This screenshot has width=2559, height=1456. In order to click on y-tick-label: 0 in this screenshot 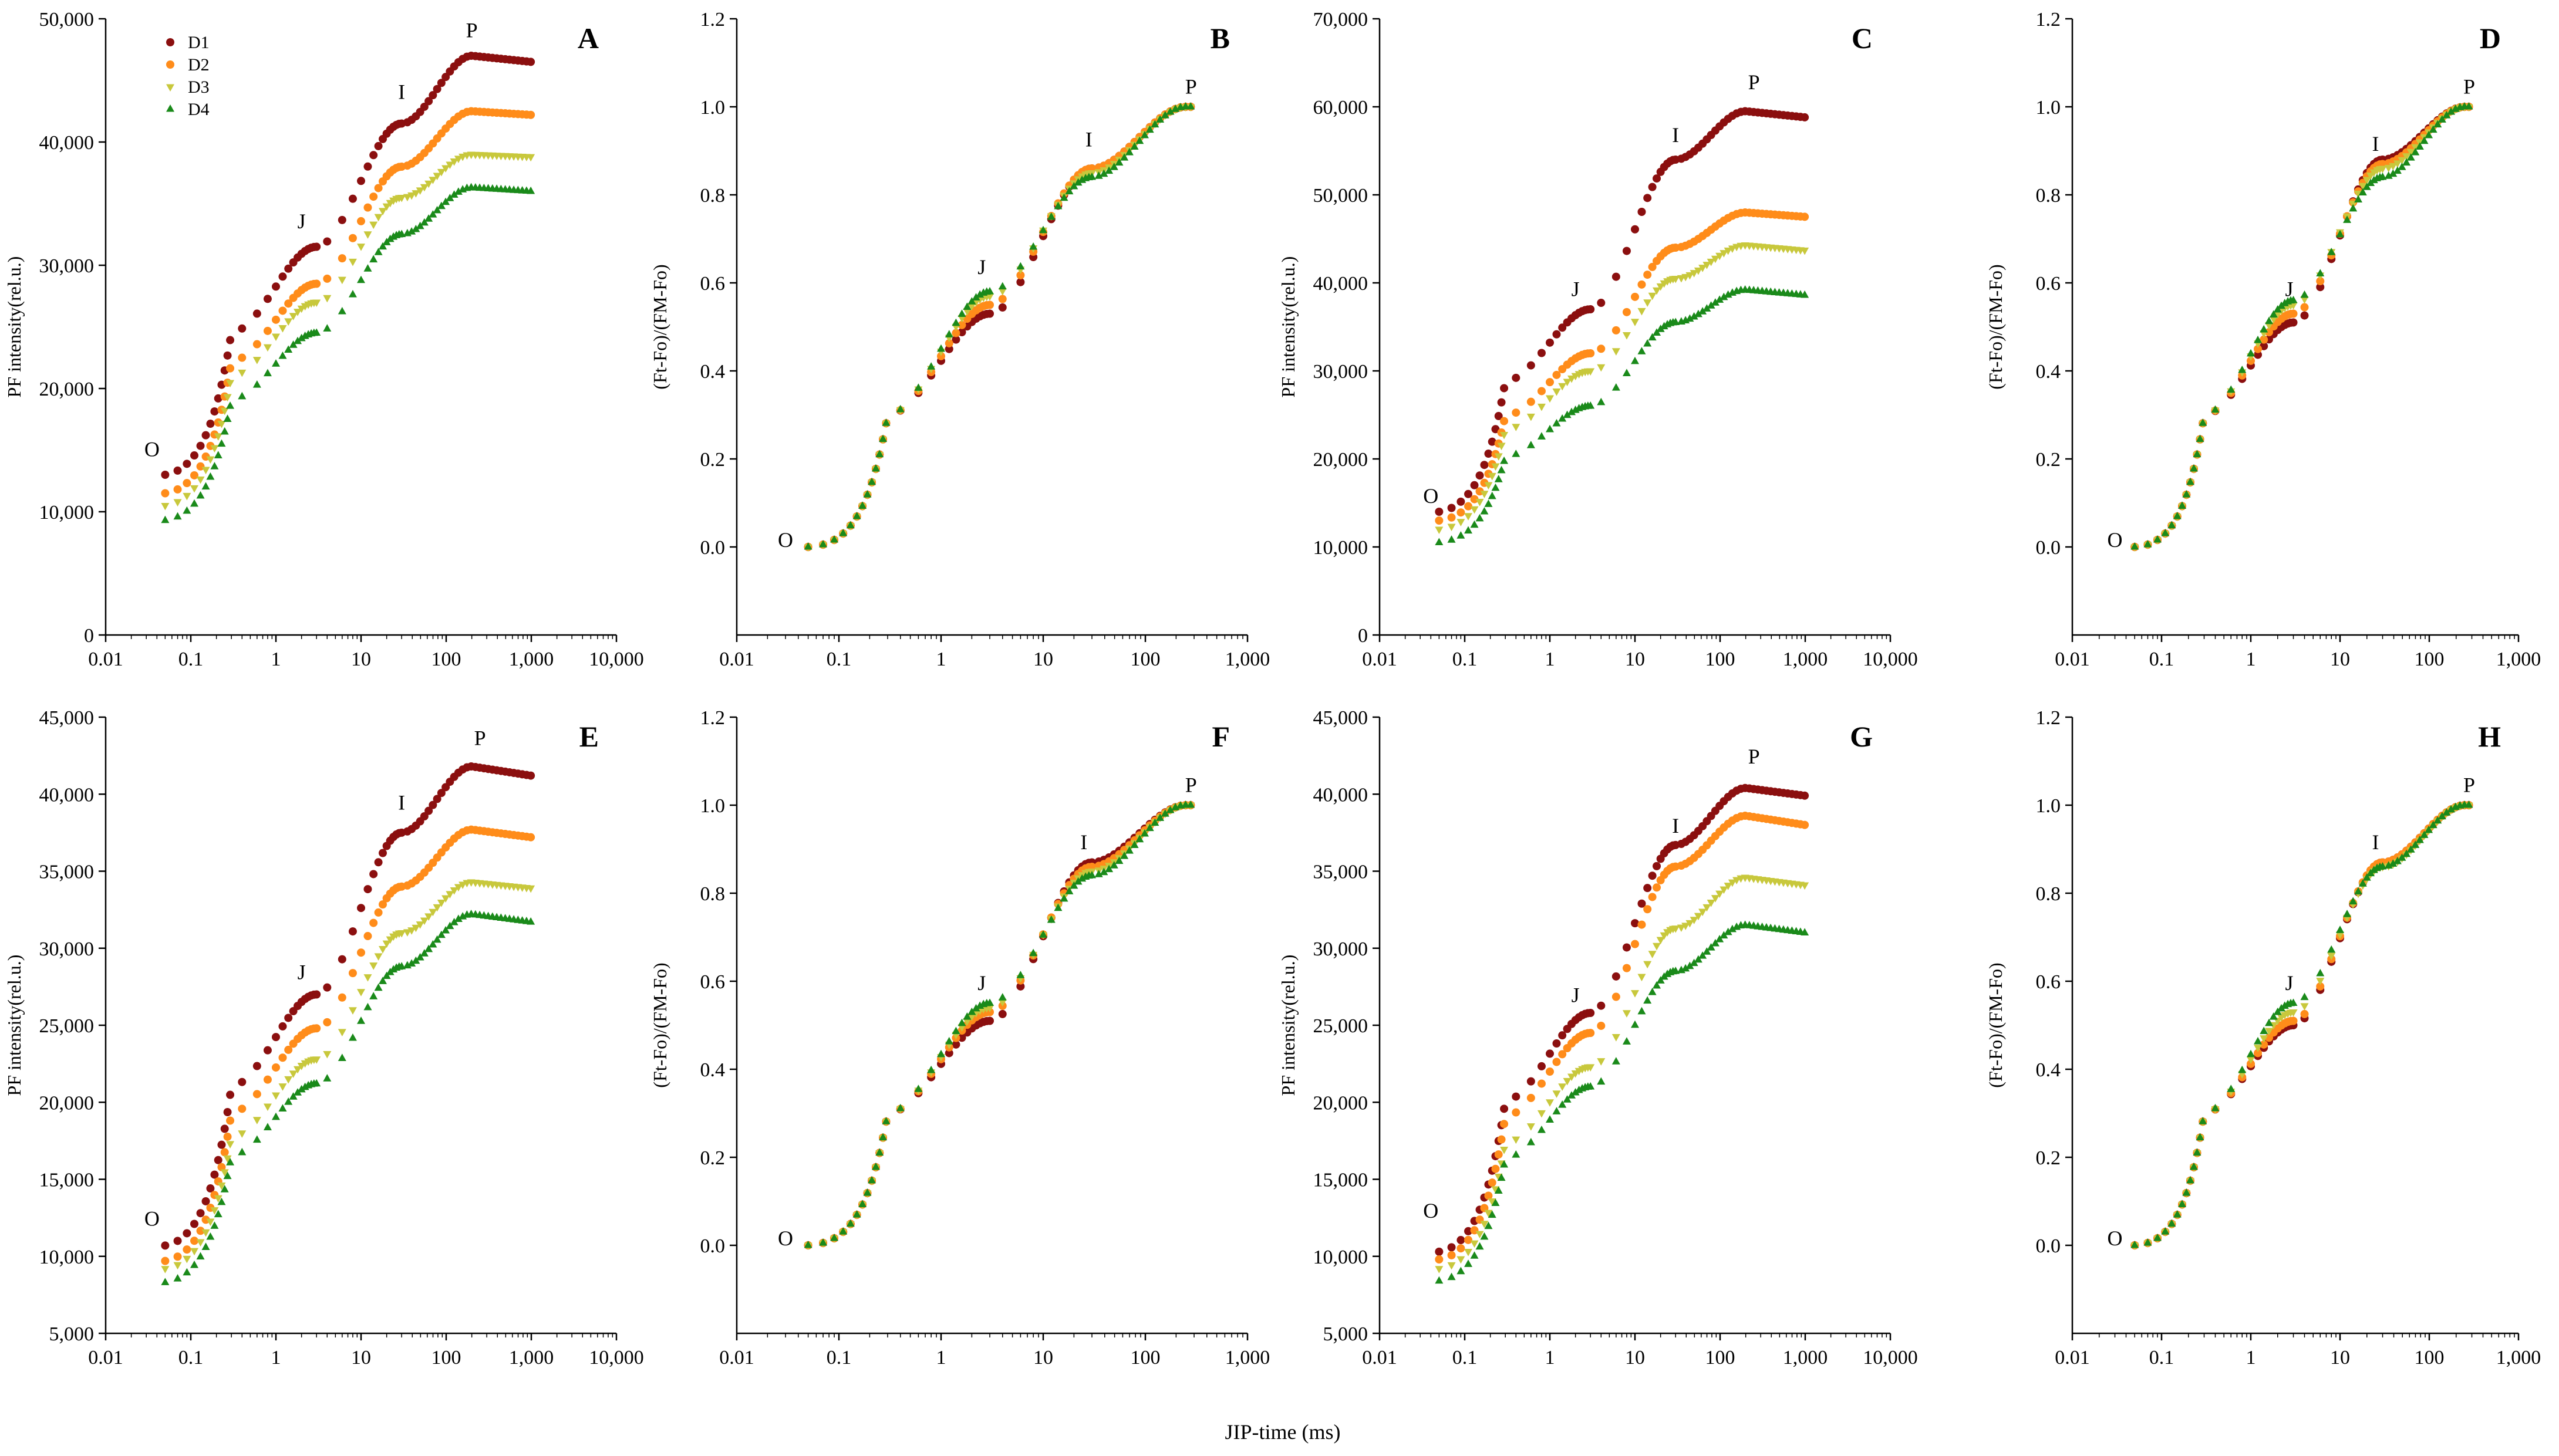, I will do `click(1363, 636)`.